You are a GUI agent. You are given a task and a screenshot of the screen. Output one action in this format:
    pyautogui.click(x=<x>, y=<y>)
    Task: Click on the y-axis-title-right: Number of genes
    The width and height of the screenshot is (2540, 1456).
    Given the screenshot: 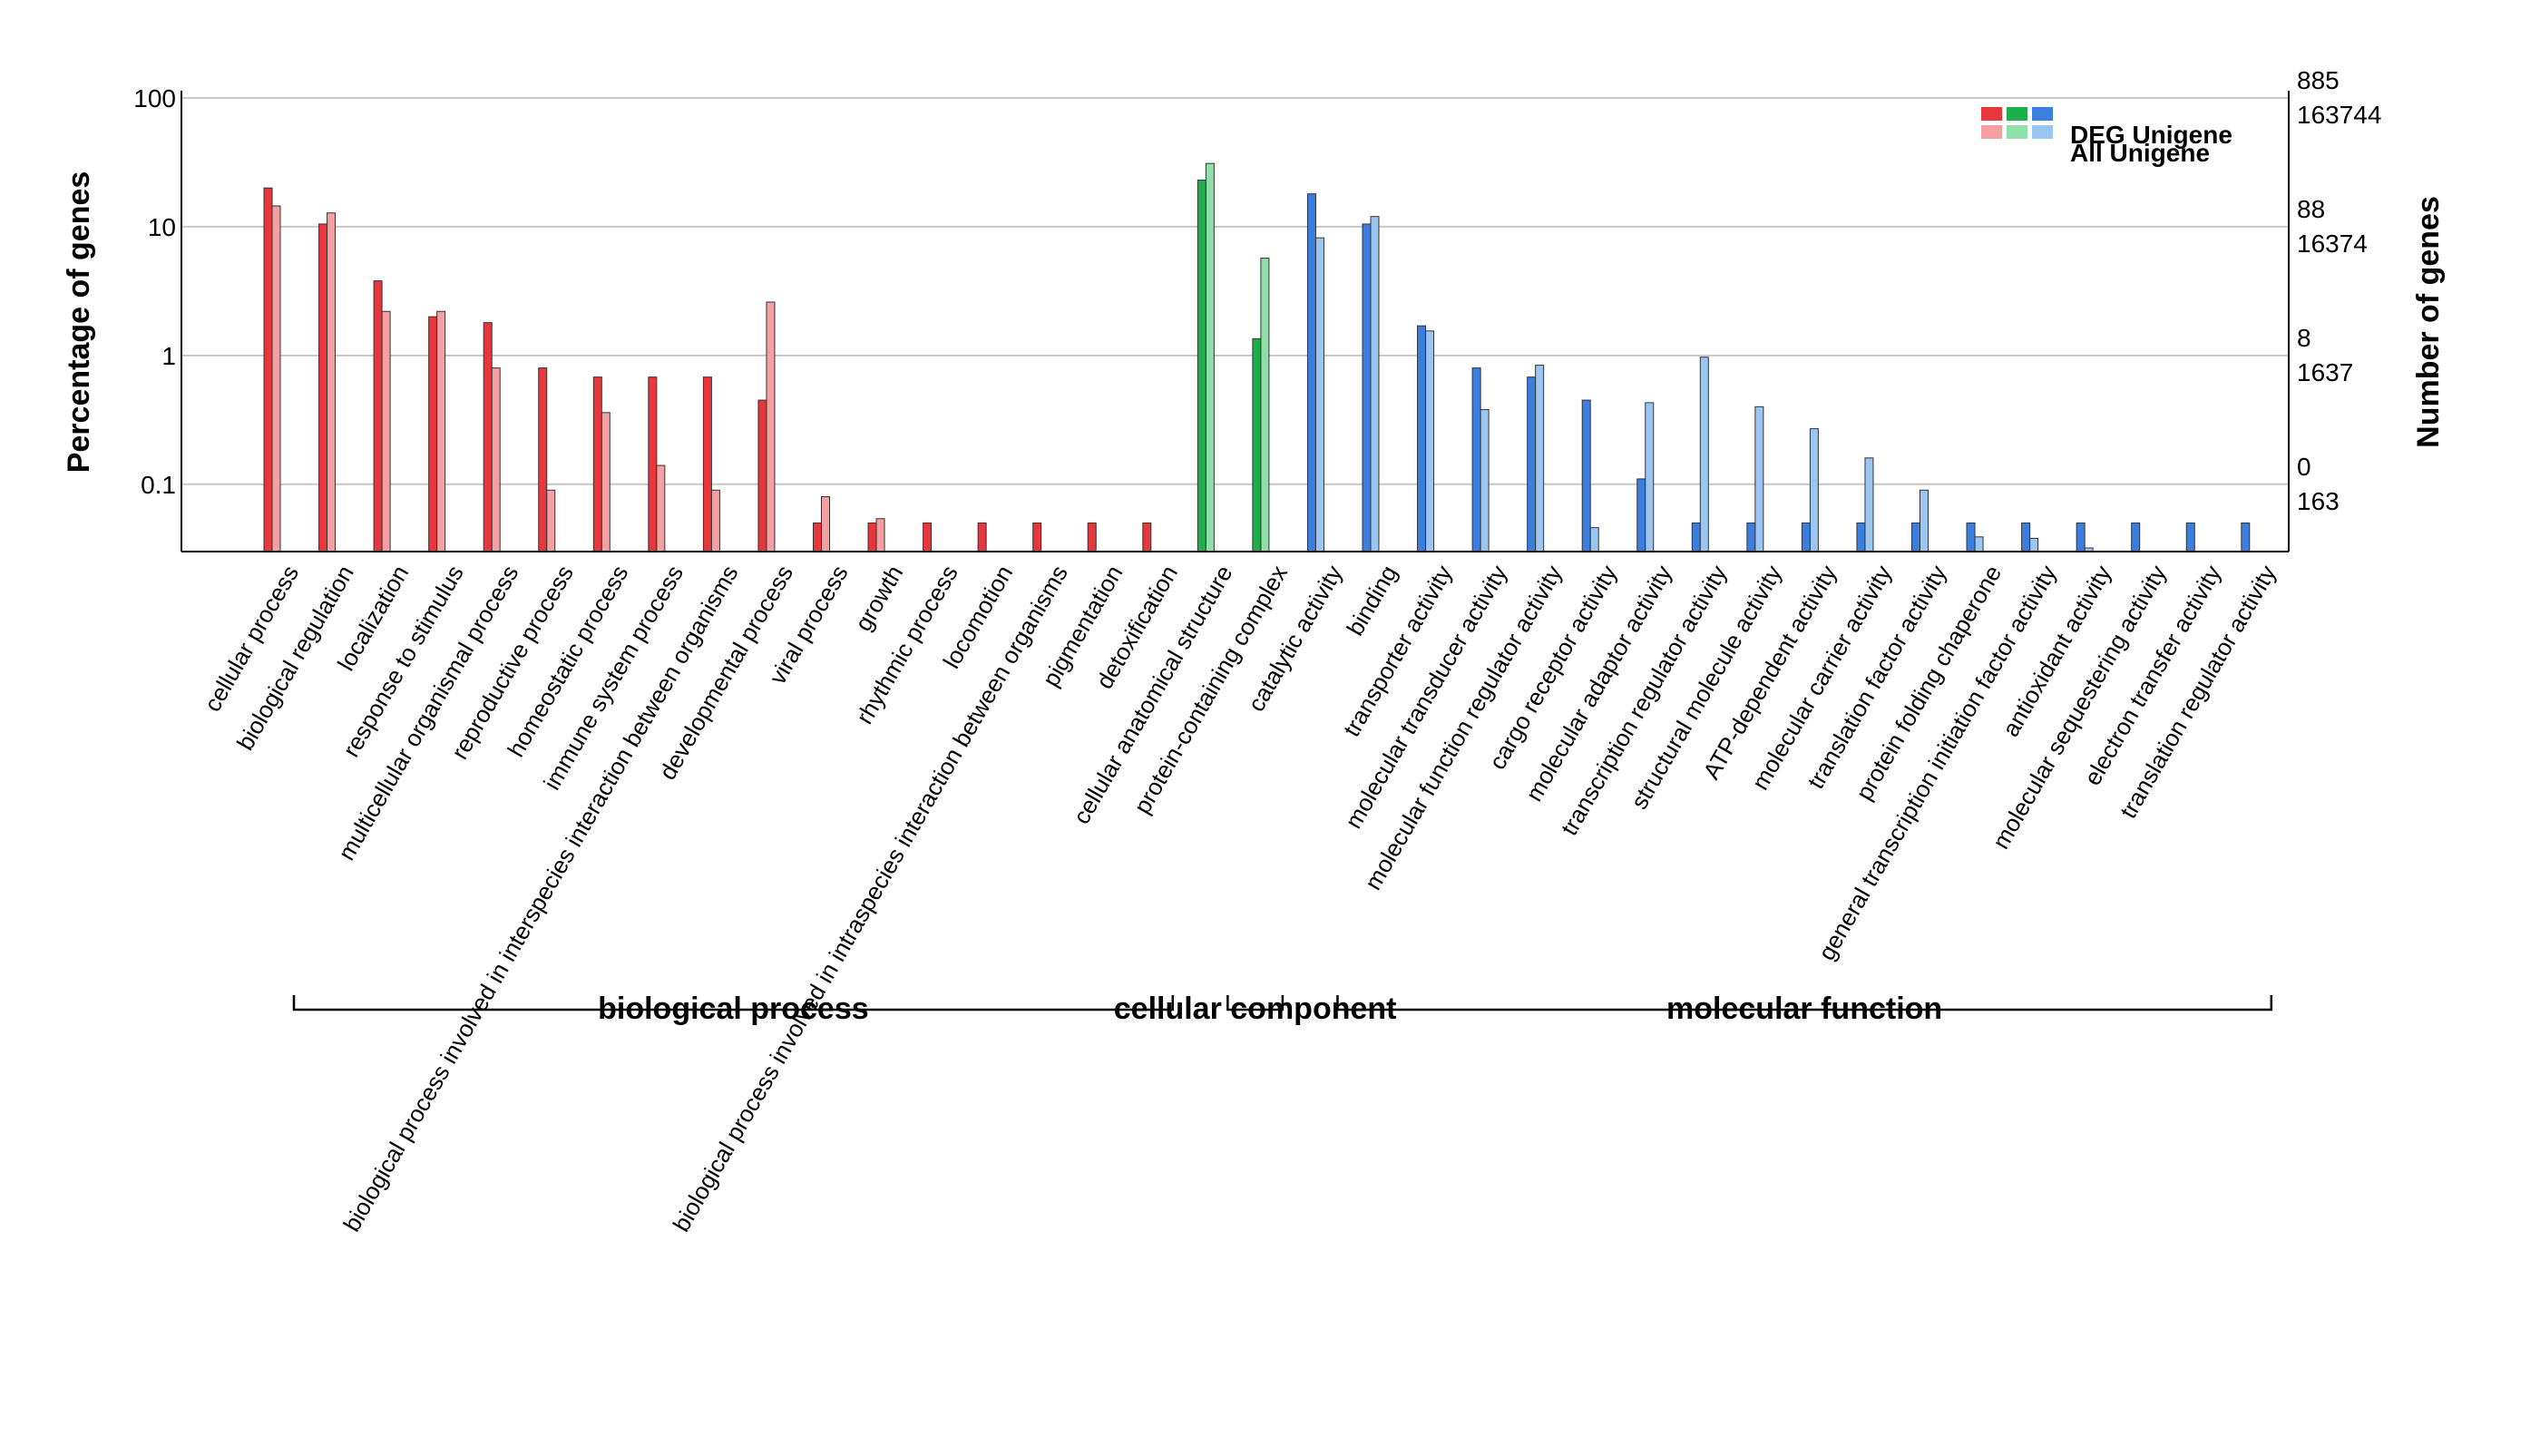 What is the action you would take?
    pyautogui.click(x=2428, y=322)
    